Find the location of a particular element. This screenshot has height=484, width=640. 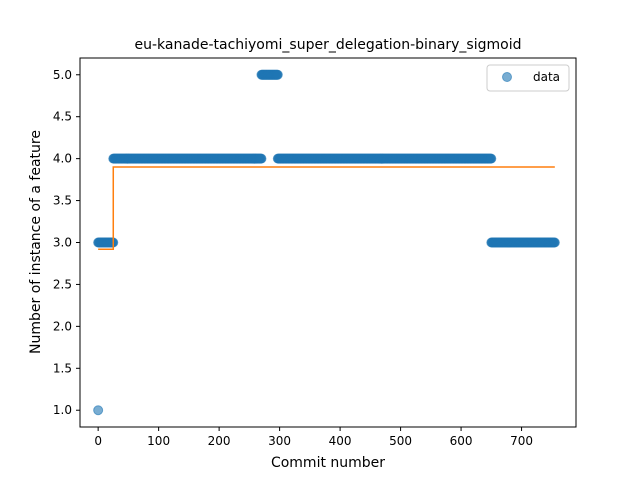

x-tick-label: 400 is located at coordinates (340, 441).